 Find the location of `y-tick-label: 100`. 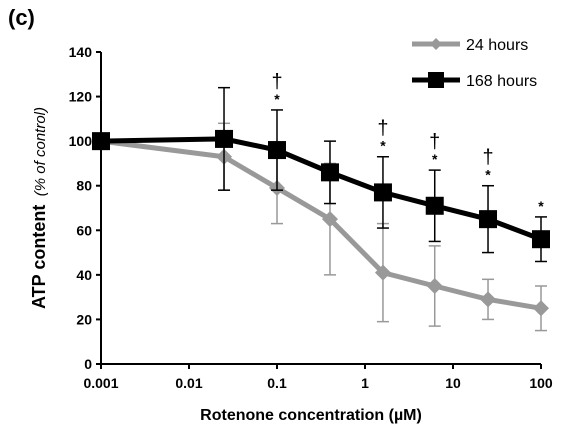

y-tick-label: 100 is located at coordinates (81, 141).